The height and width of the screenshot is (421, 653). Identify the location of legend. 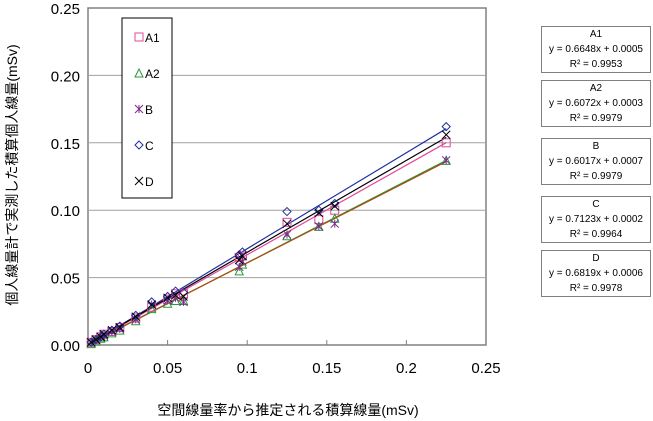
(147, 108).